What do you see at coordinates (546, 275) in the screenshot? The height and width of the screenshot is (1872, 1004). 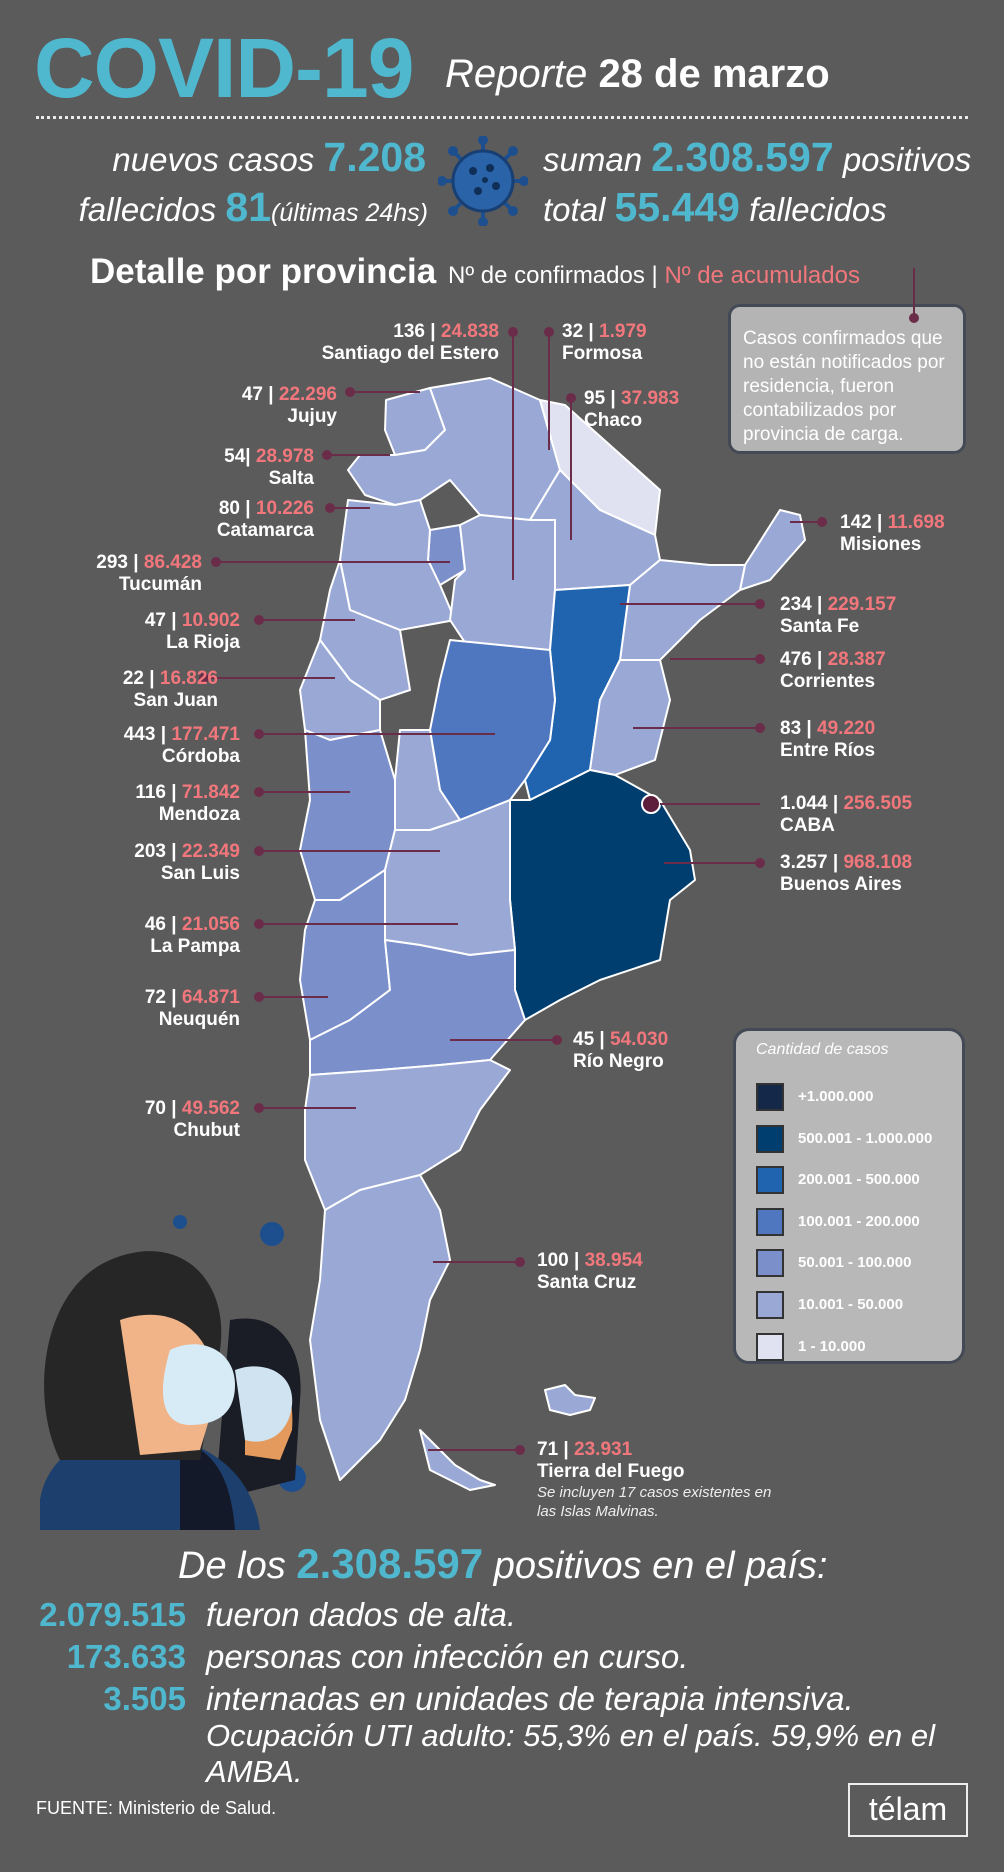 I see `confirmed-label: Nº de confirmados` at bounding box center [546, 275].